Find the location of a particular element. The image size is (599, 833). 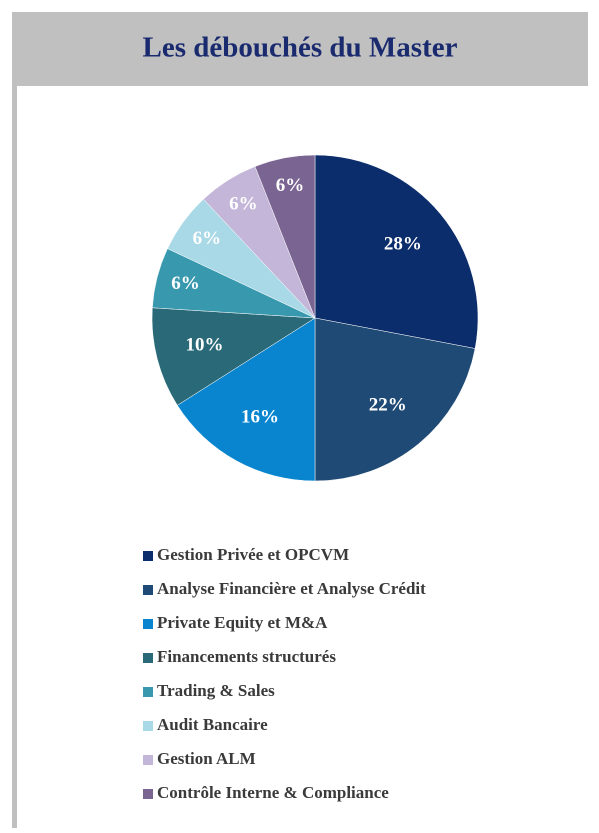

data-label: 10% is located at coordinates (204, 345).